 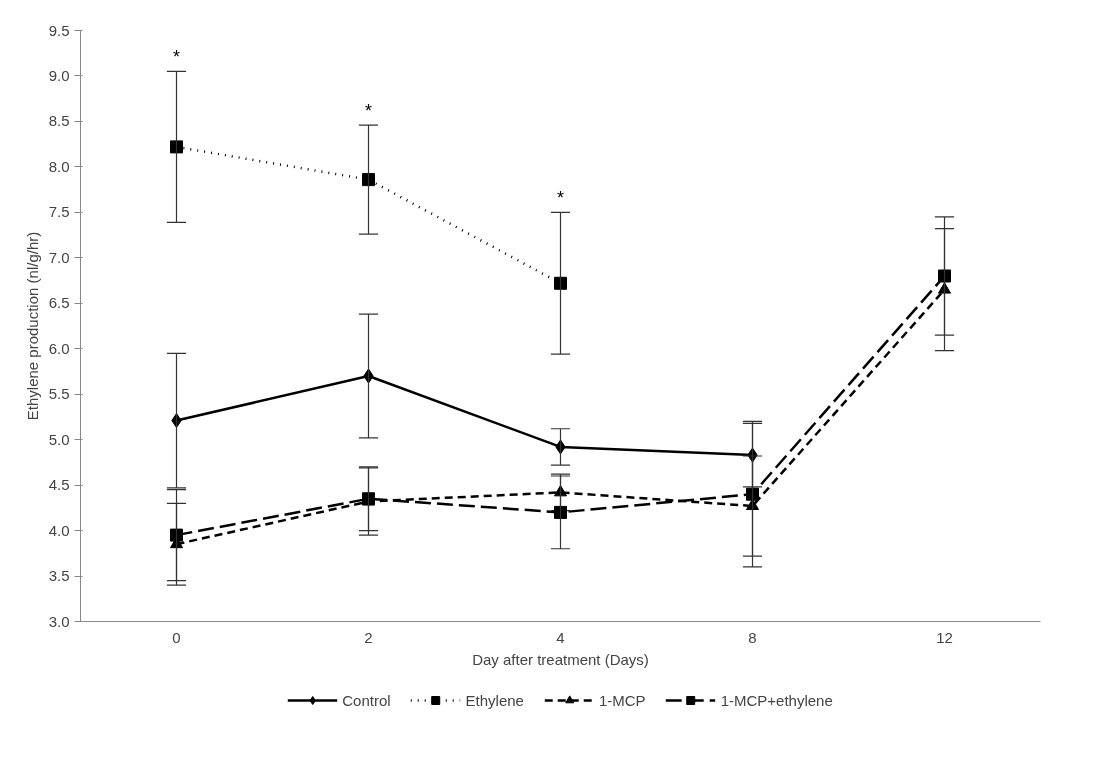 I want to click on y-tick-label: 7.0, so click(x=59, y=257).